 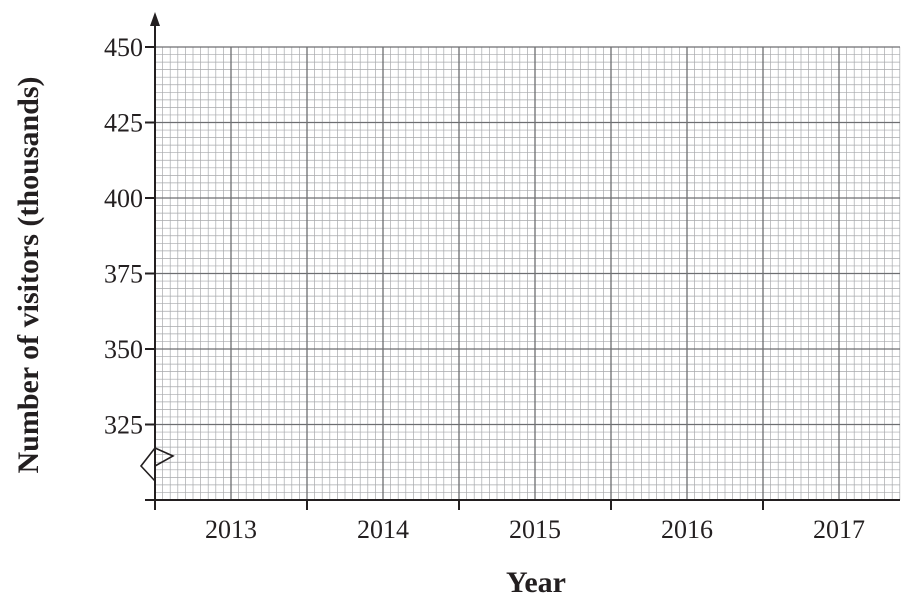 I want to click on x-tick-label: 2013, so click(x=231, y=529).